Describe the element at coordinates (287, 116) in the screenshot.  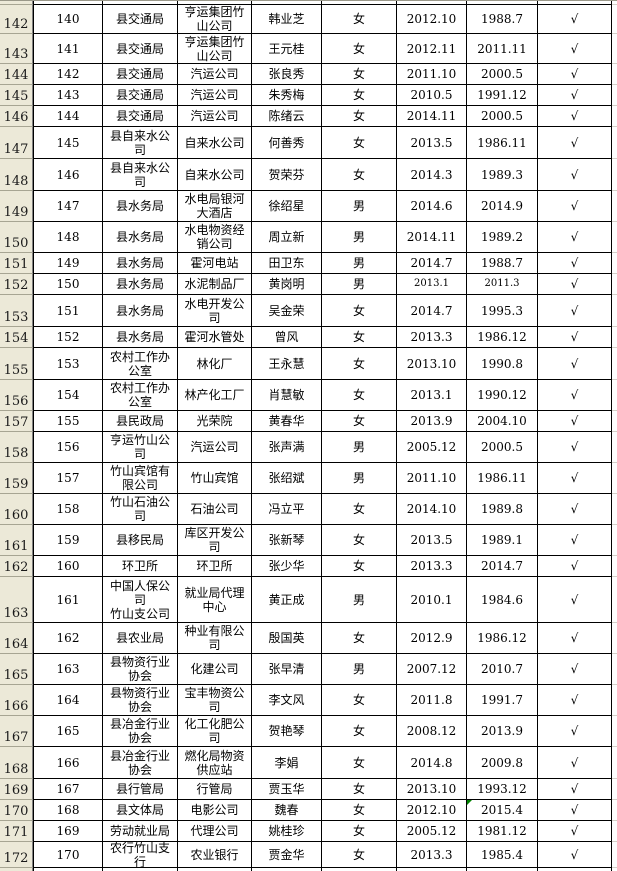
I see `employee-name-cell: 陈绪云` at that location.